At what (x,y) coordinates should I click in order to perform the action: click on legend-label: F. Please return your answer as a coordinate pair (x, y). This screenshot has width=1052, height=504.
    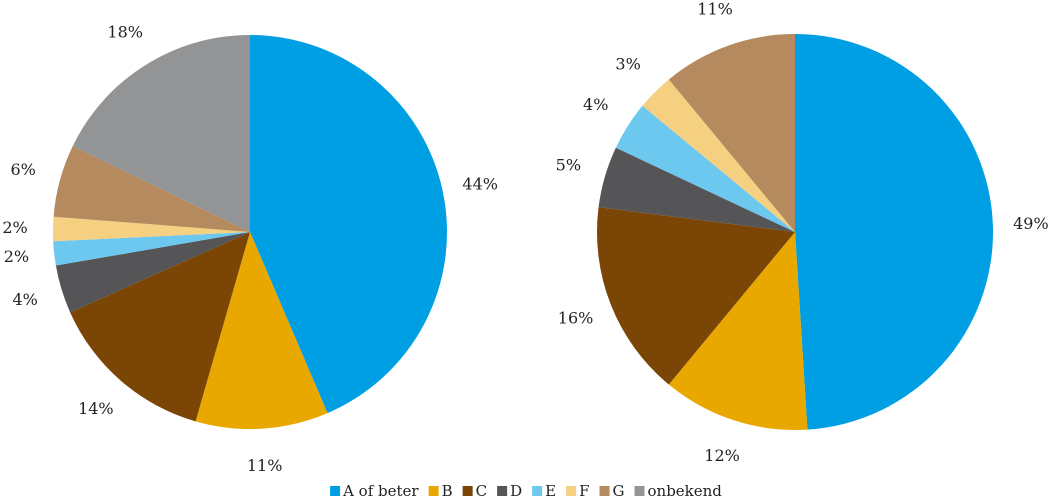
    Looking at the image, I should click on (584, 491).